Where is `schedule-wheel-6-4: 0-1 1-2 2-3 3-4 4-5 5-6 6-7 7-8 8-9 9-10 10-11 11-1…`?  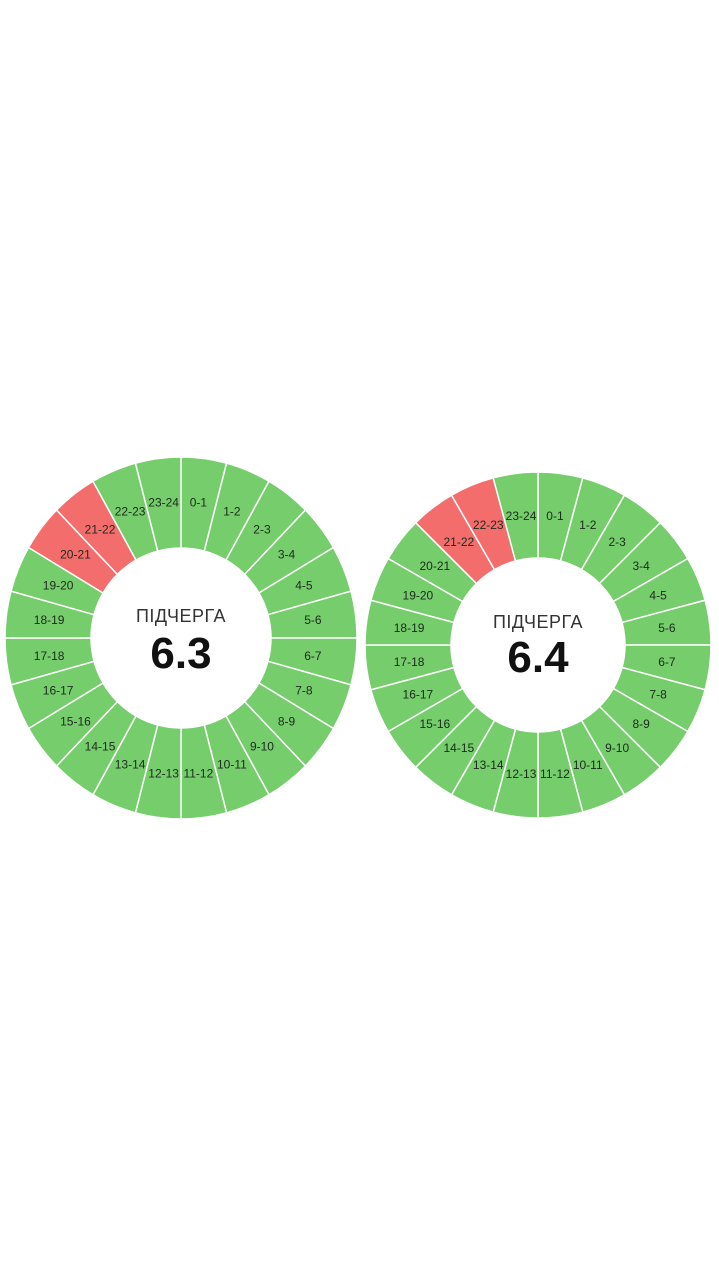 schedule-wheel-6-4: 0-1 1-2 2-3 3-4 4-5 5-6 6-7 7-8 8-9 9-10 10-11 11-1… is located at coordinates (539, 644).